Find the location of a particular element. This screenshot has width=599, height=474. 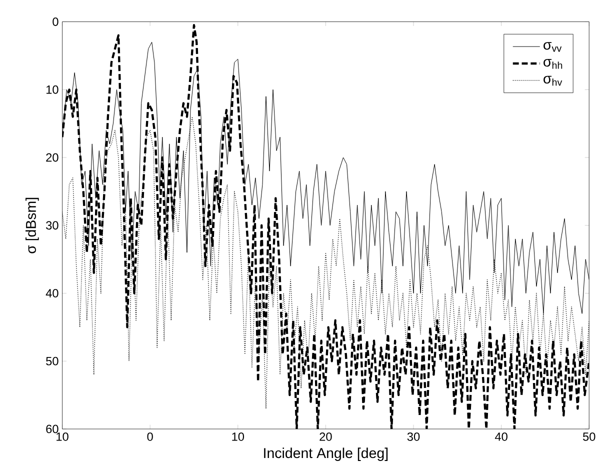

legend-label: σ$_{vv}$ is located at coordinates (553, 47).